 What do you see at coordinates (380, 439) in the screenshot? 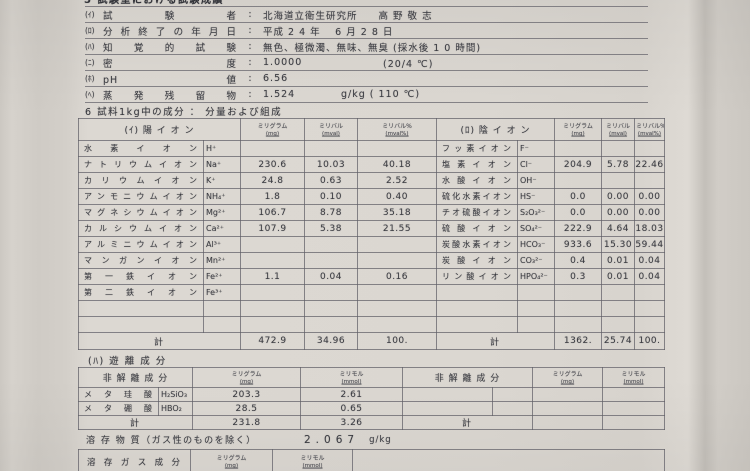
I see `dissolved-matter-unit: g/kg` at bounding box center [380, 439].